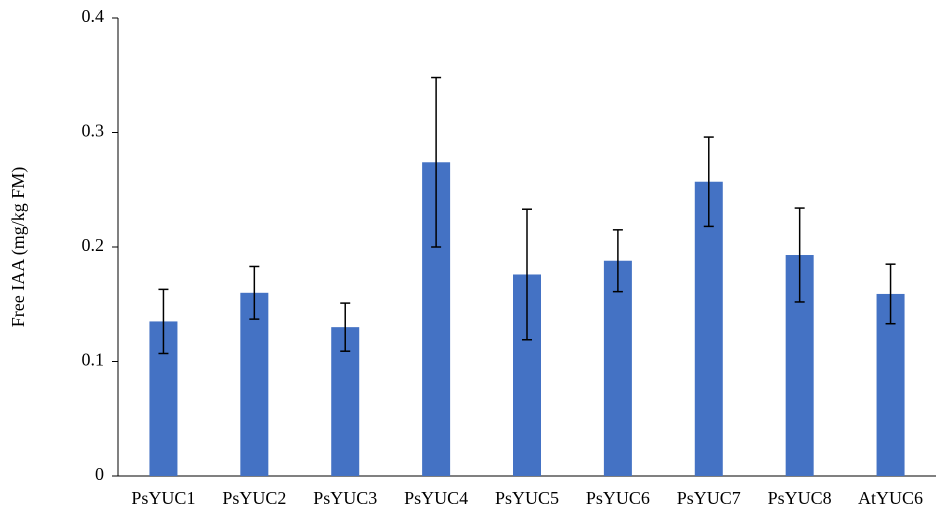 The height and width of the screenshot is (521, 951). Describe the element at coordinates (93, 131) in the screenshot. I see `y-tick-label: 0.3` at that location.